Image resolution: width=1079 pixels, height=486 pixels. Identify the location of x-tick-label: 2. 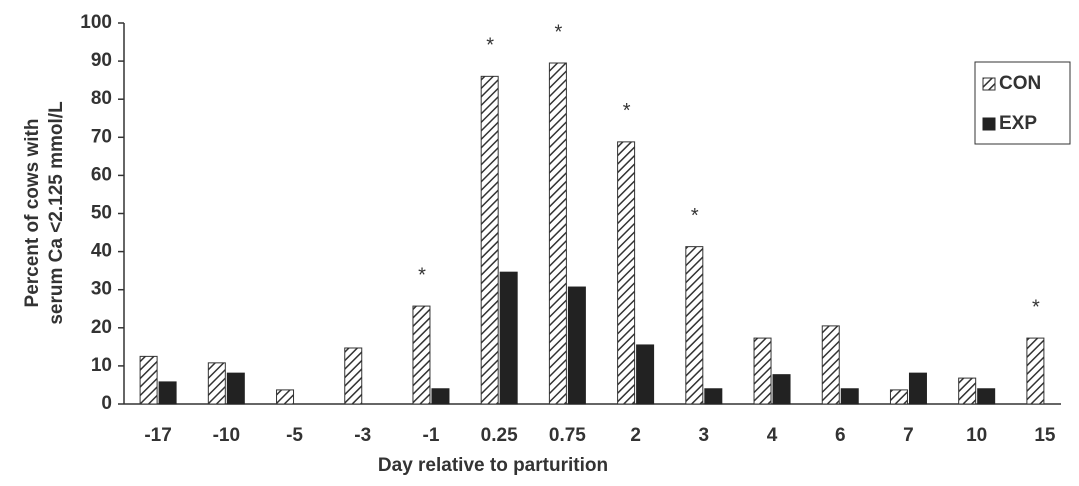
(635, 435).